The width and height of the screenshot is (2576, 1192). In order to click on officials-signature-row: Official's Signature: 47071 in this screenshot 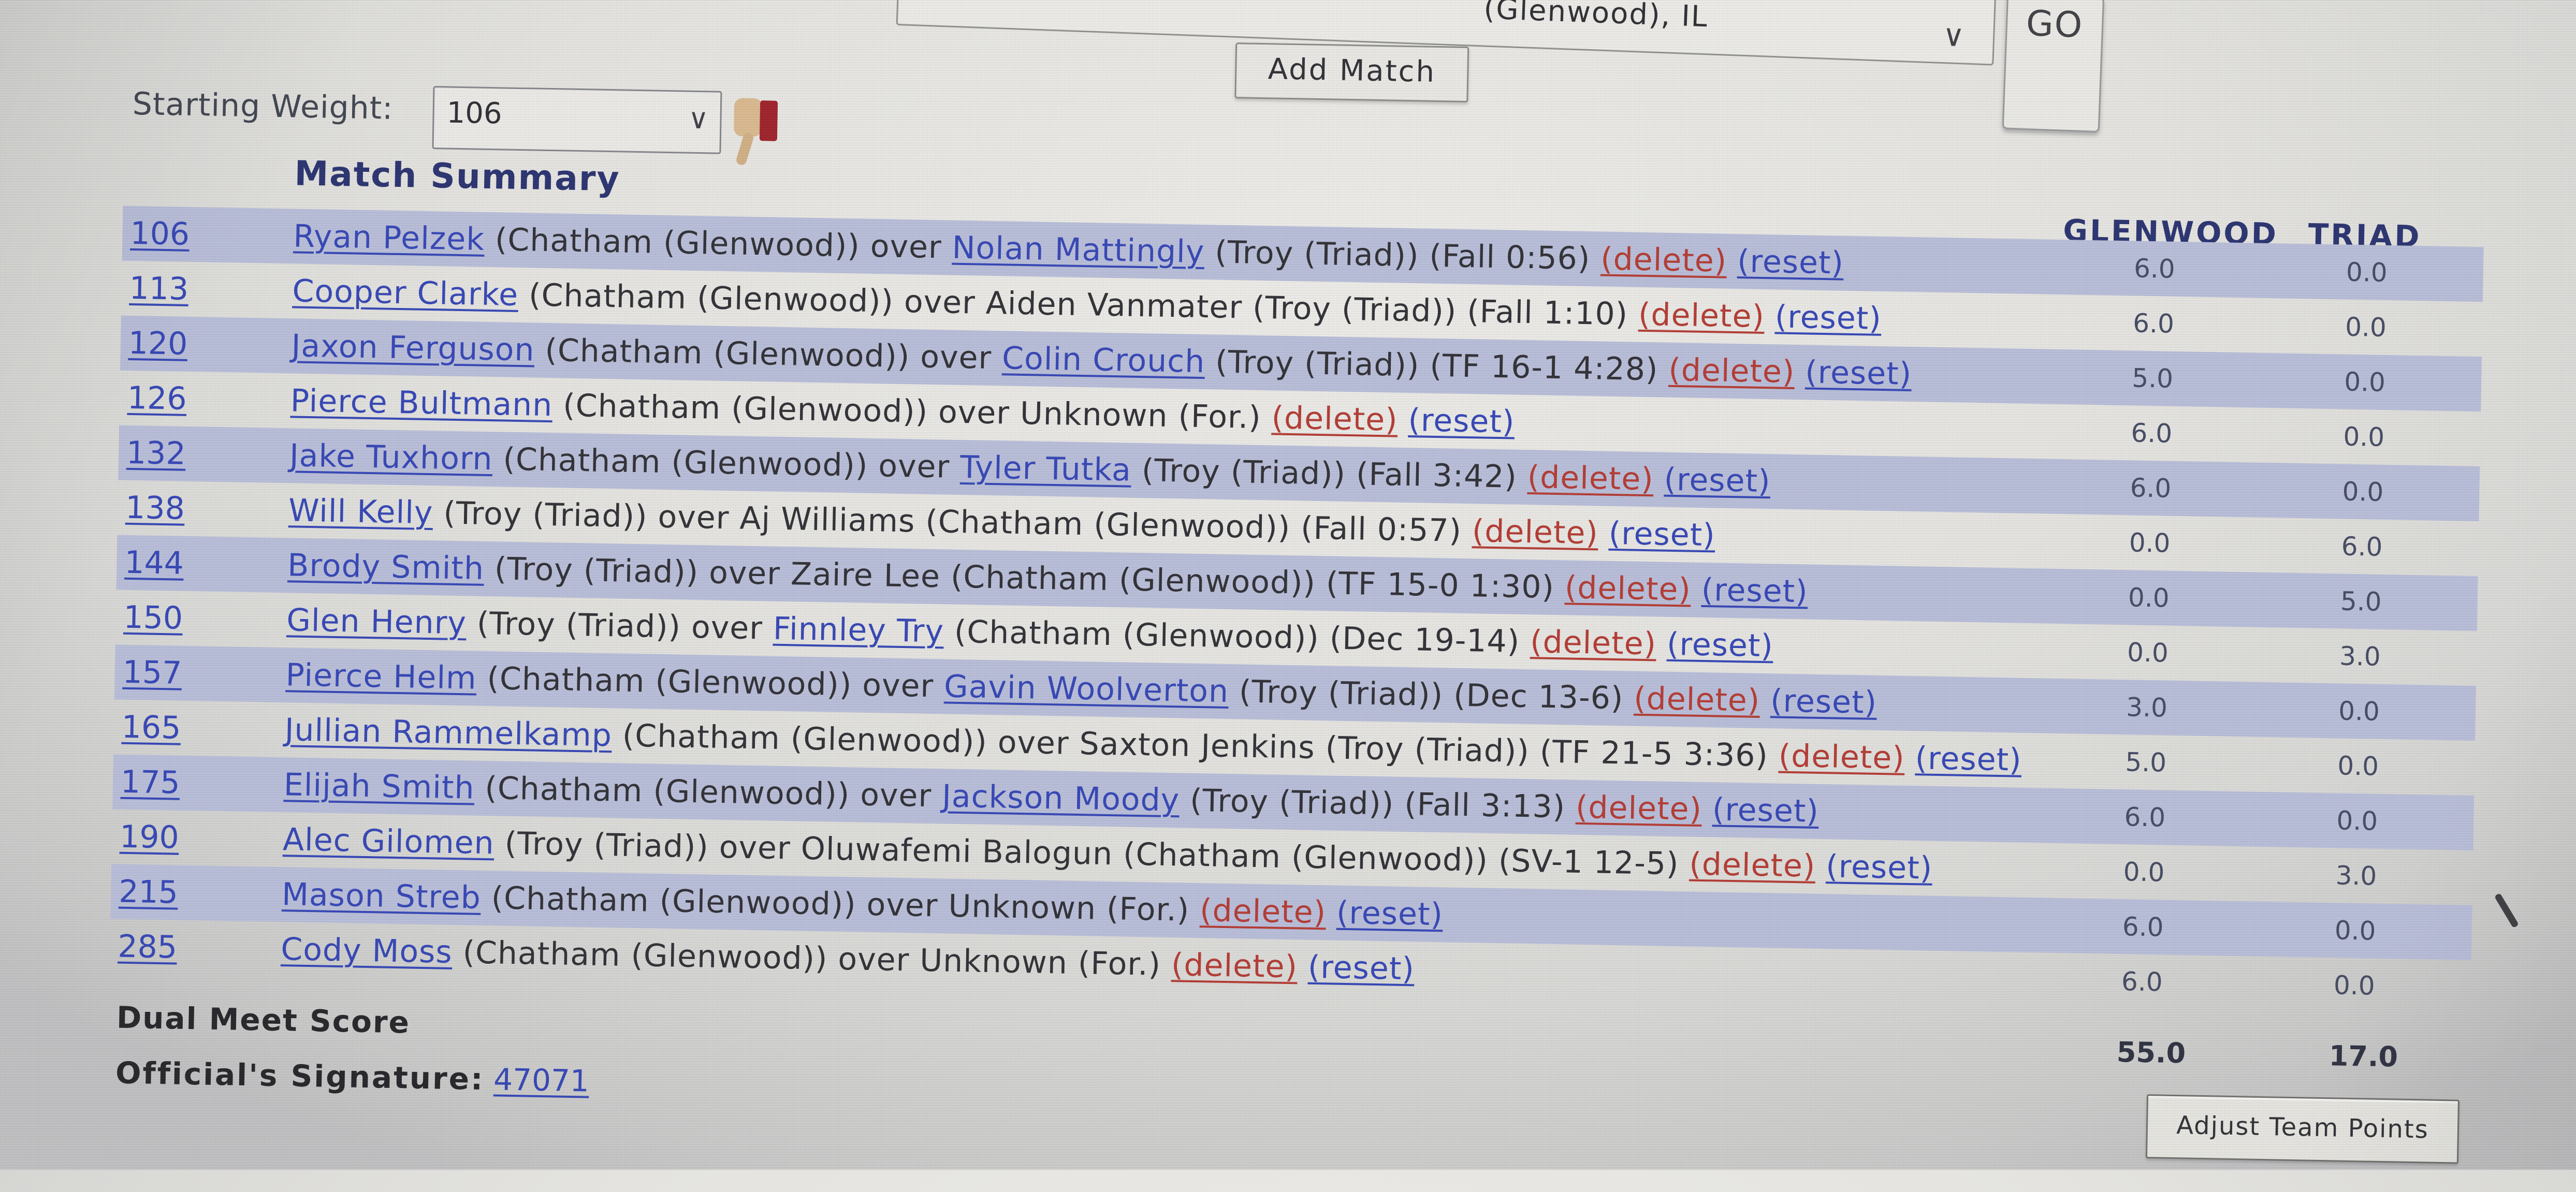, I will do `click(353, 1077)`.